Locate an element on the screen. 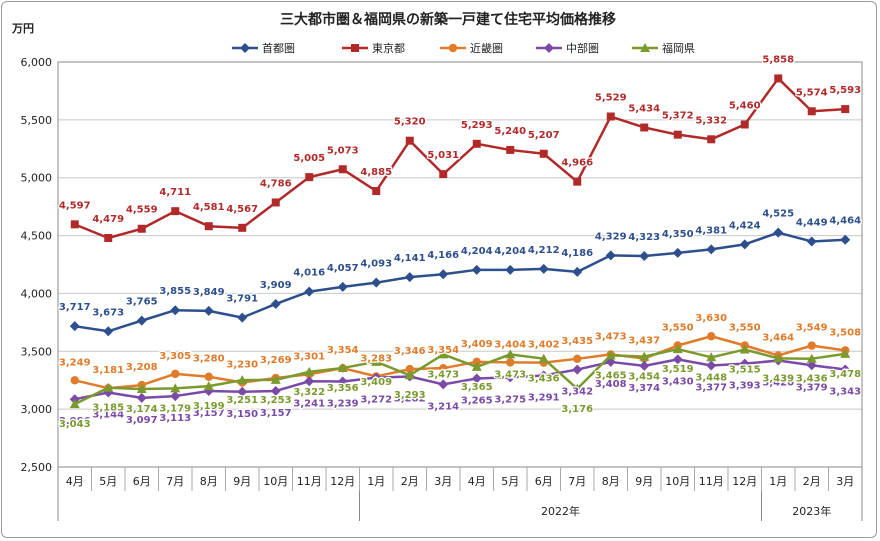  data-label: 3,465 is located at coordinates (611, 375).